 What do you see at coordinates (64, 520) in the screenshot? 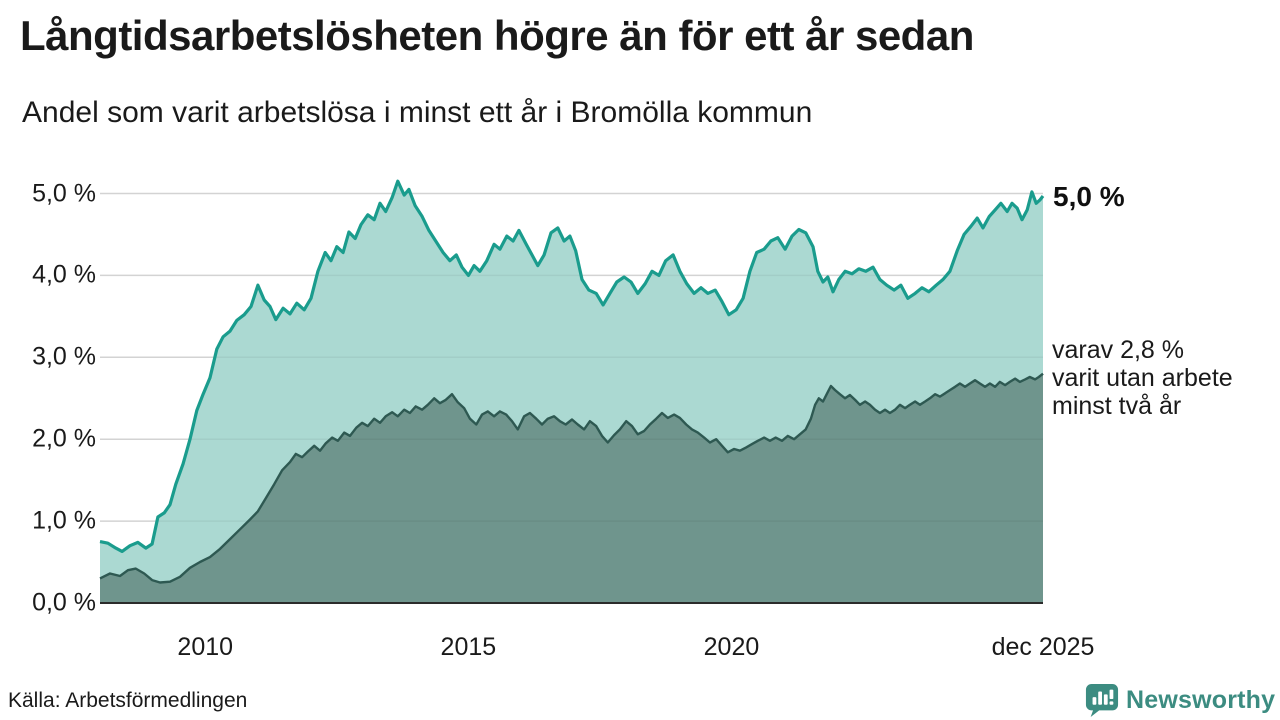
I see `y-tick-label: 1,0 %` at bounding box center [64, 520].